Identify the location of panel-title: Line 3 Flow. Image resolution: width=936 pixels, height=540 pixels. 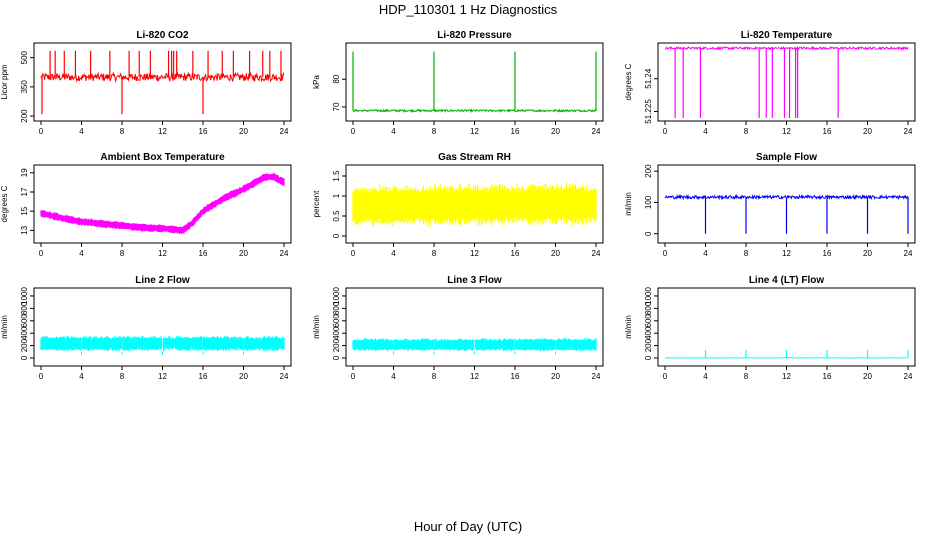
(474, 280).